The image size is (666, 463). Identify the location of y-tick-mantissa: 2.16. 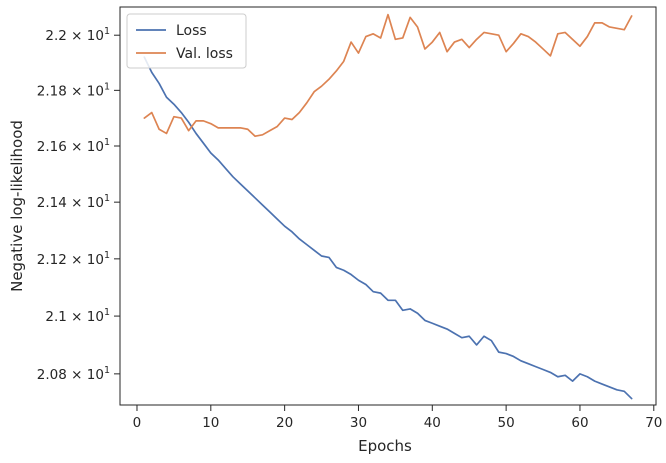
(52, 147).